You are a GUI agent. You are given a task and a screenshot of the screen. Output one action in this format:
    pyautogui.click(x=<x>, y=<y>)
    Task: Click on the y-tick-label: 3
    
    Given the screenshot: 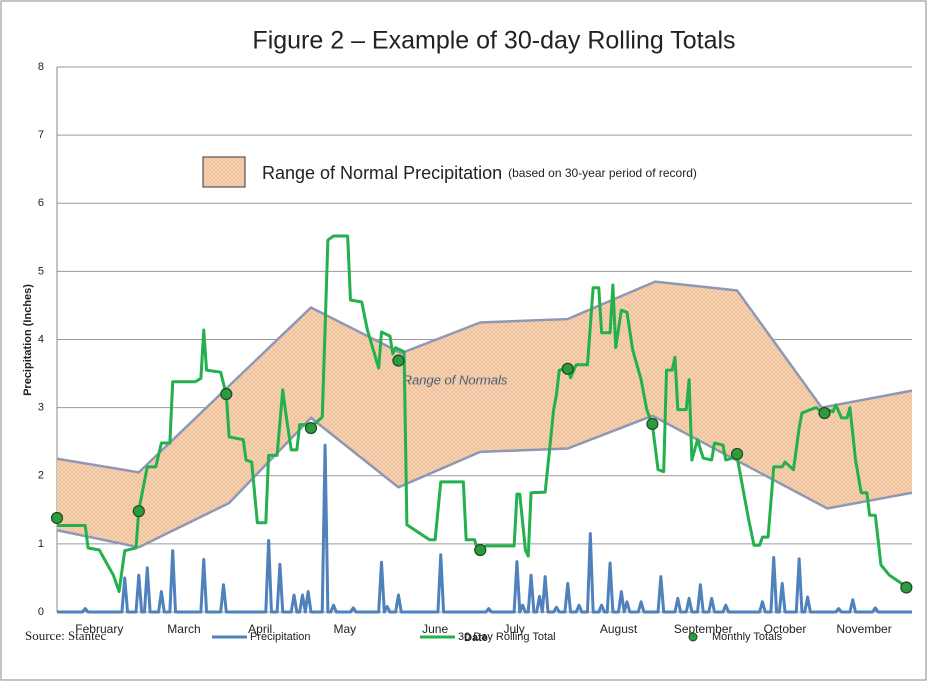 What is the action you would take?
    pyautogui.click(x=41, y=408)
    